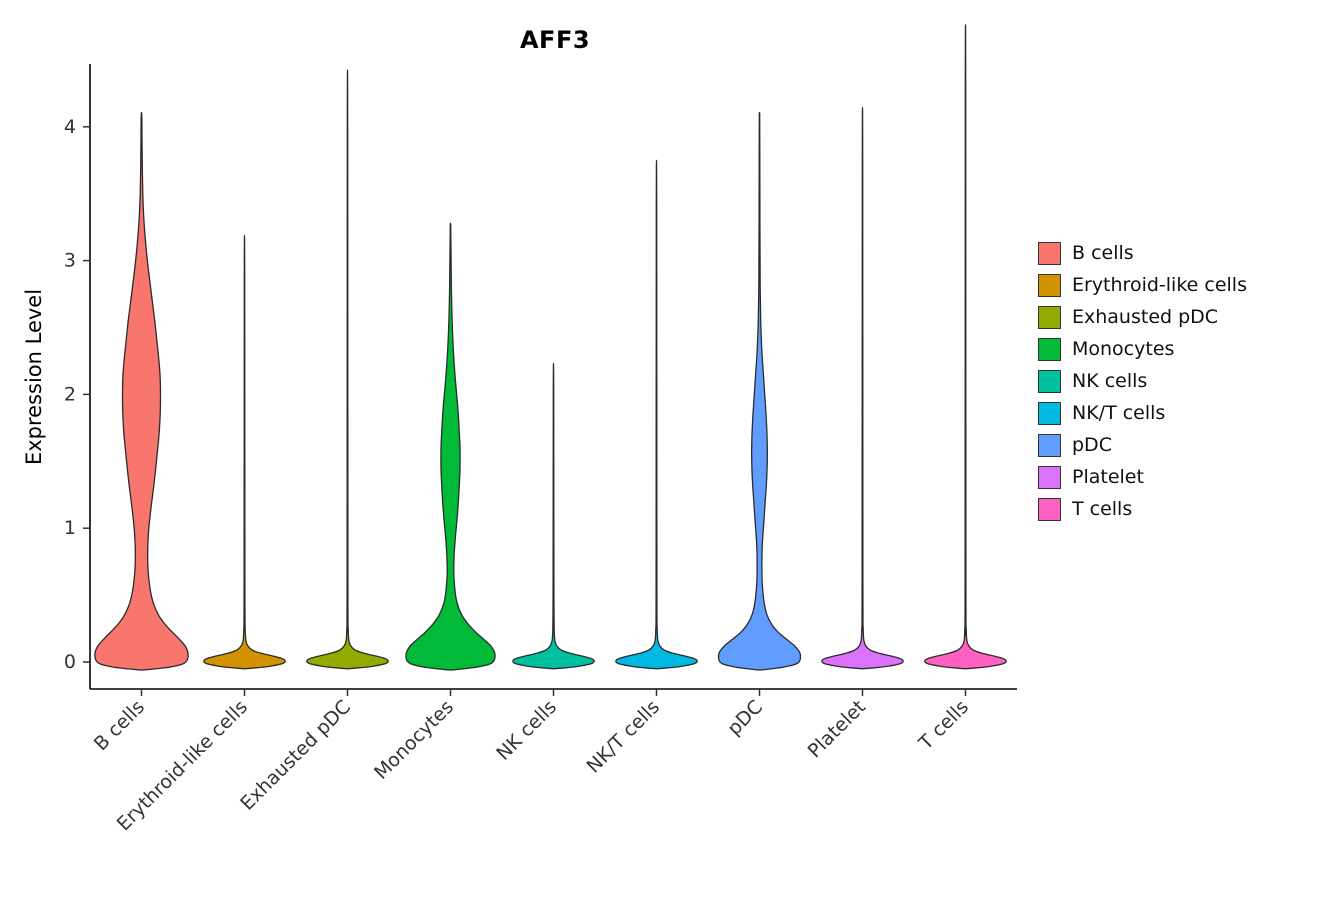 This screenshot has width=1327, height=900. What do you see at coordinates (119, 725) in the screenshot?
I see `x-tick-label: B cells` at bounding box center [119, 725].